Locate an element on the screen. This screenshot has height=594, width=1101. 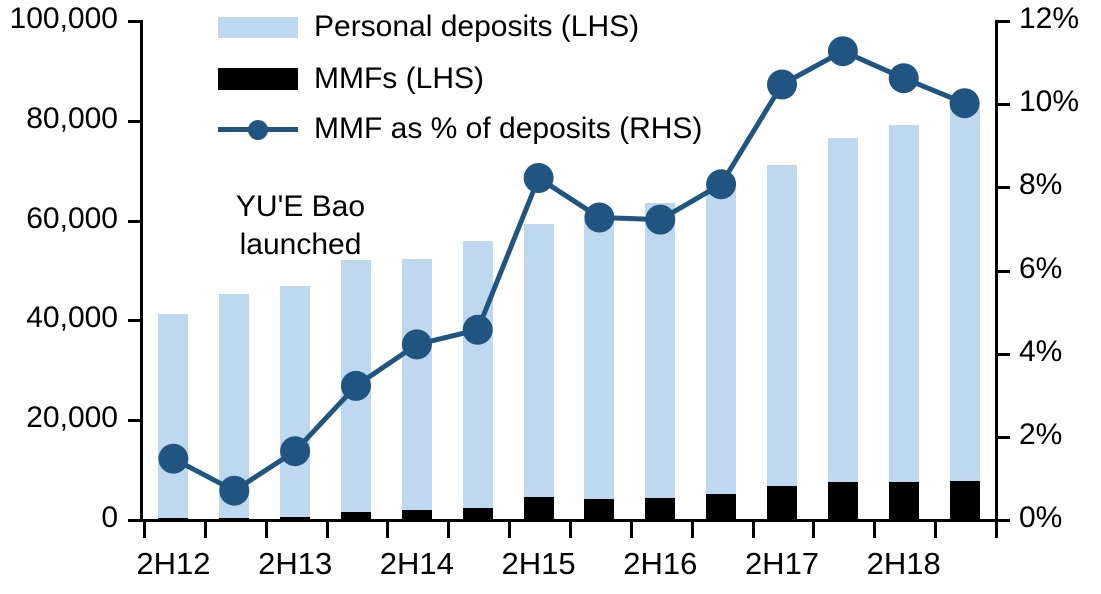
legend-item-mmfs: MMFs (LHS) is located at coordinates (351, 79).